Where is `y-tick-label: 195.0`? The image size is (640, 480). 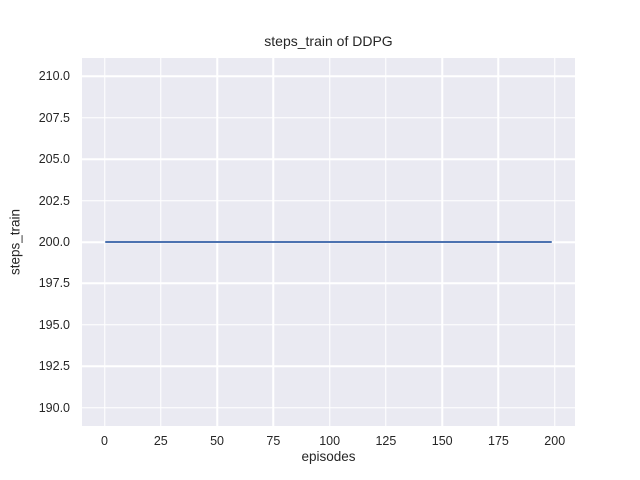
y-tick-label: 195.0 is located at coordinates (54, 324).